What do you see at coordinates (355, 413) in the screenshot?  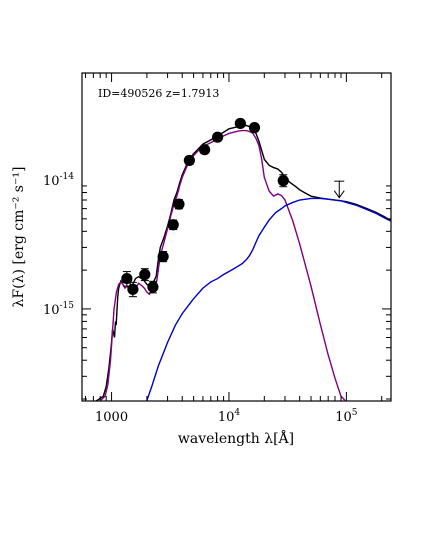 I see `x-tick-label-exponent: 5` at bounding box center [355, 413].